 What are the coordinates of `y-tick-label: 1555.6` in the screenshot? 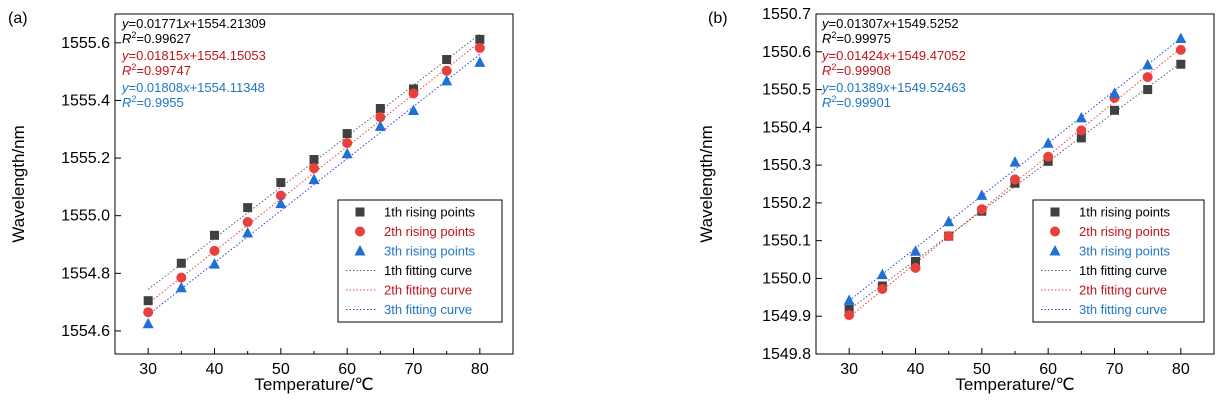 It's located at (85, 43).